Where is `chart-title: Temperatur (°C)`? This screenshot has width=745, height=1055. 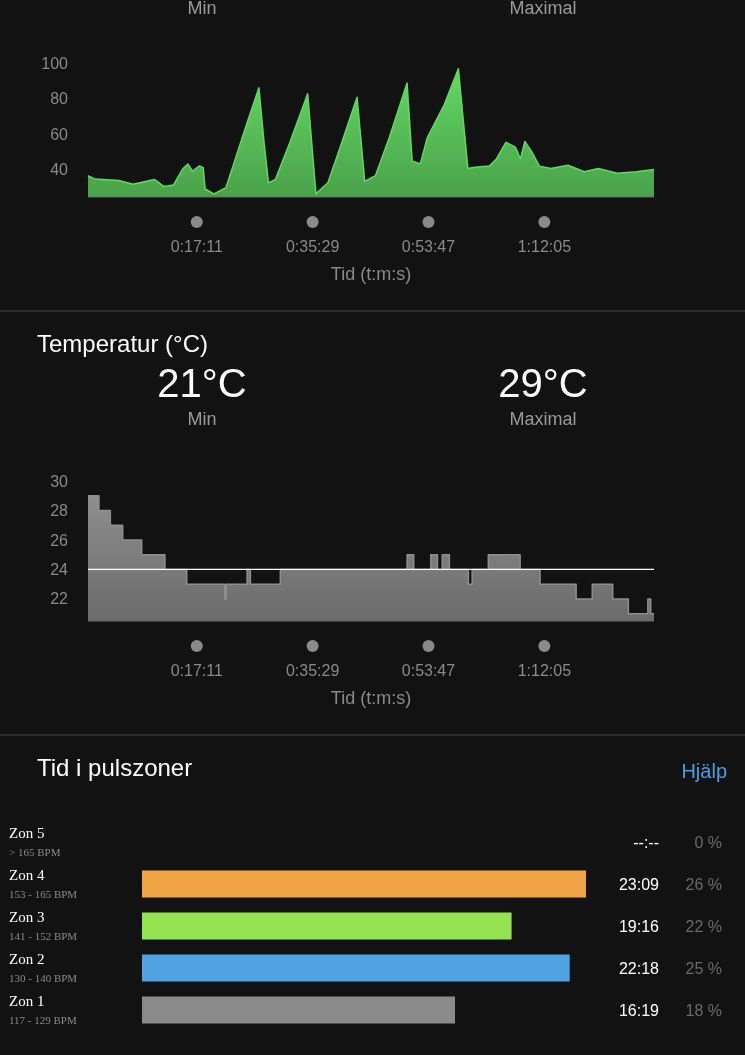 chart-title: Temperatur (°C) is located at coordinates (122, 343).